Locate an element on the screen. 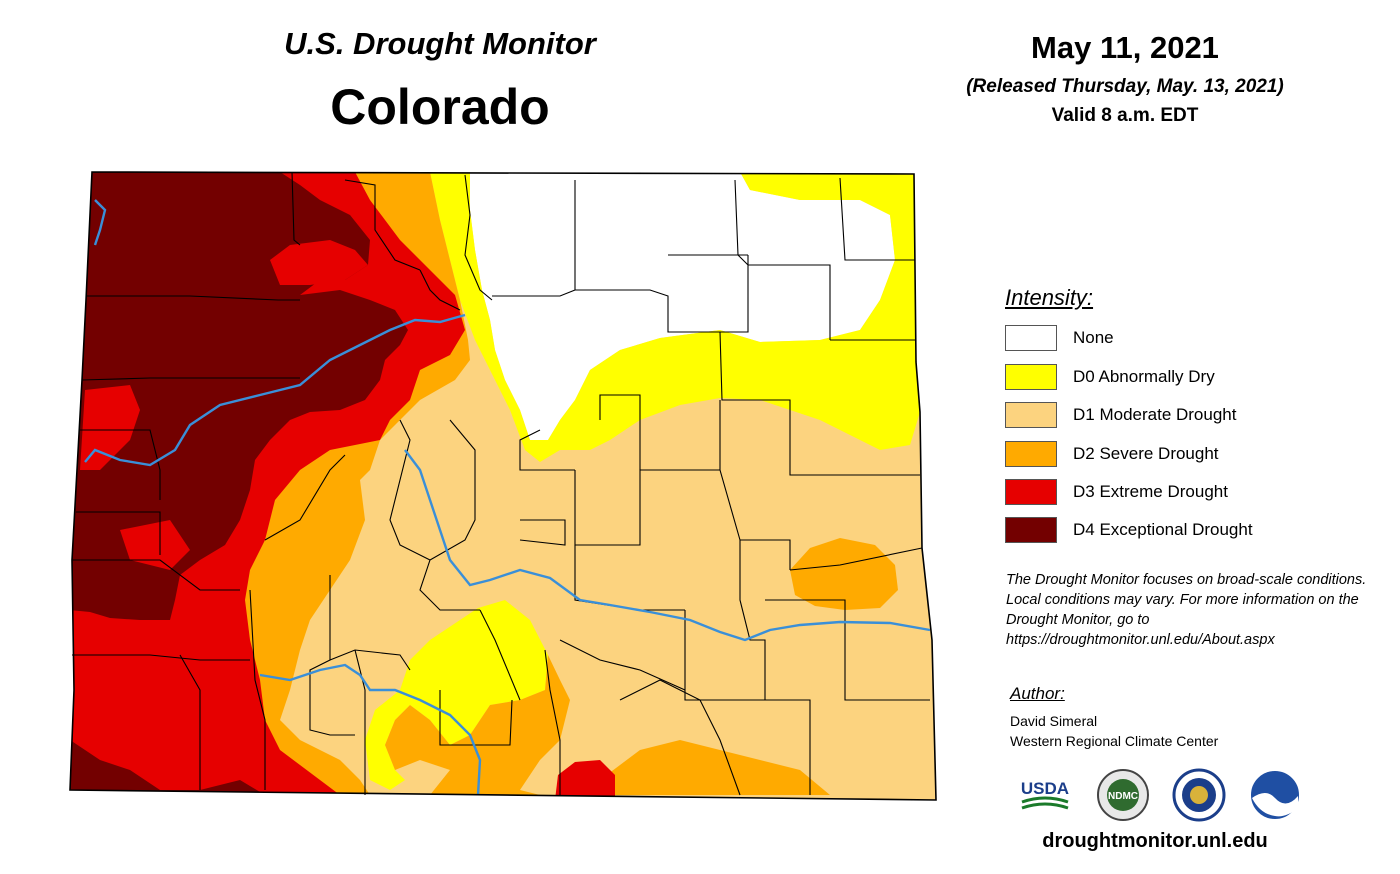  usda-logo: USDA is located at coordinates (1045, 794).